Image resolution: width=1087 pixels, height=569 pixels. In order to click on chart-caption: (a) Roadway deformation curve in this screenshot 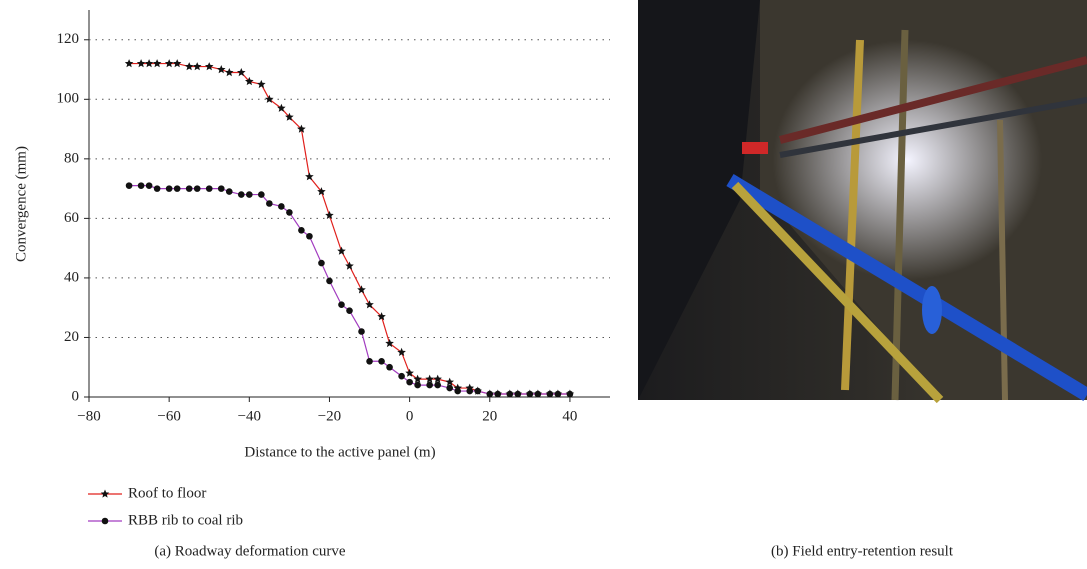, I will do `click(250, 551)`.